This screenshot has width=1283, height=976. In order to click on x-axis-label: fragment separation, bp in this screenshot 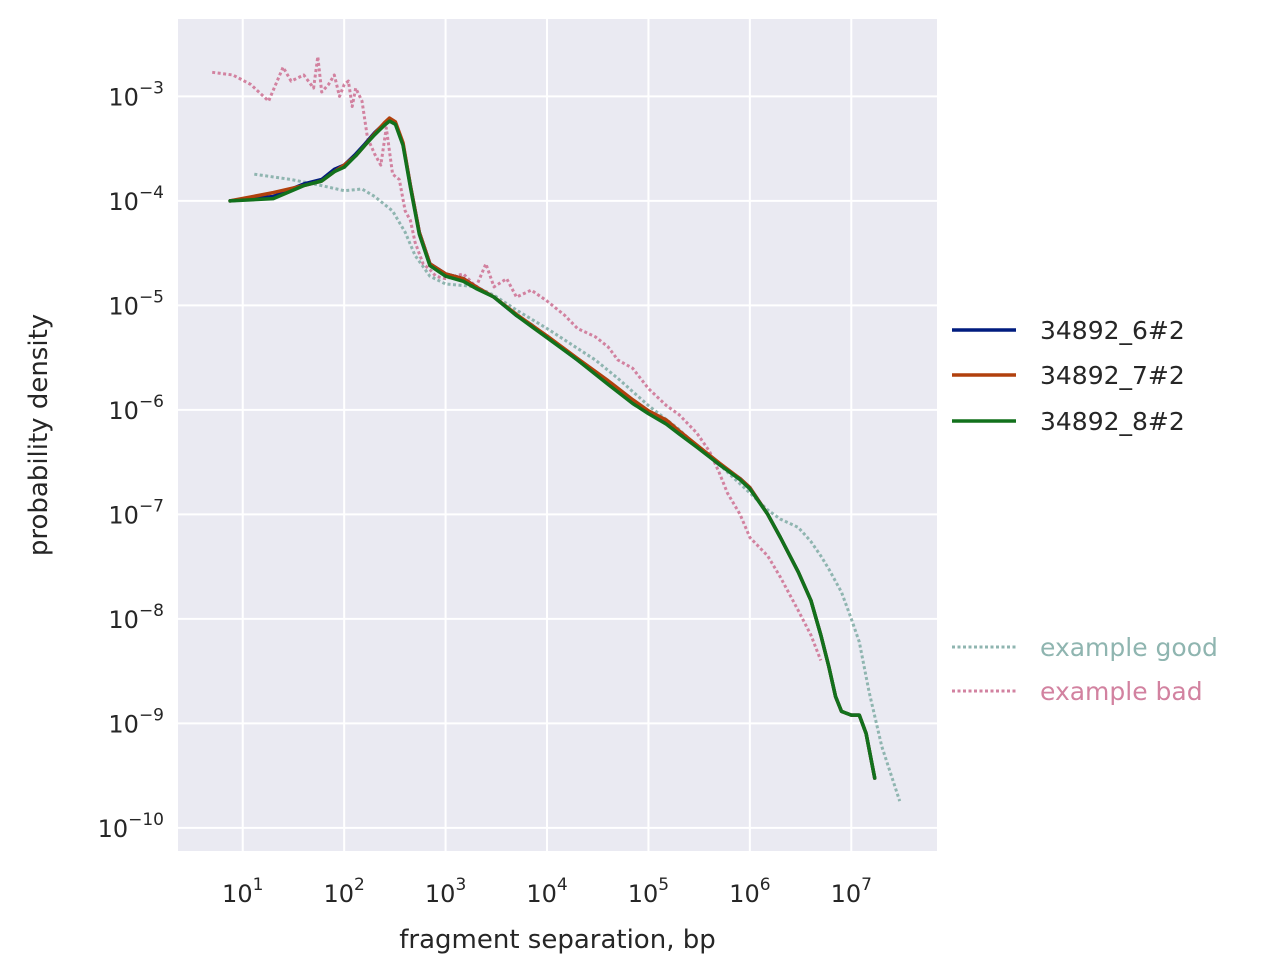, I will do `click(557, 940)`.